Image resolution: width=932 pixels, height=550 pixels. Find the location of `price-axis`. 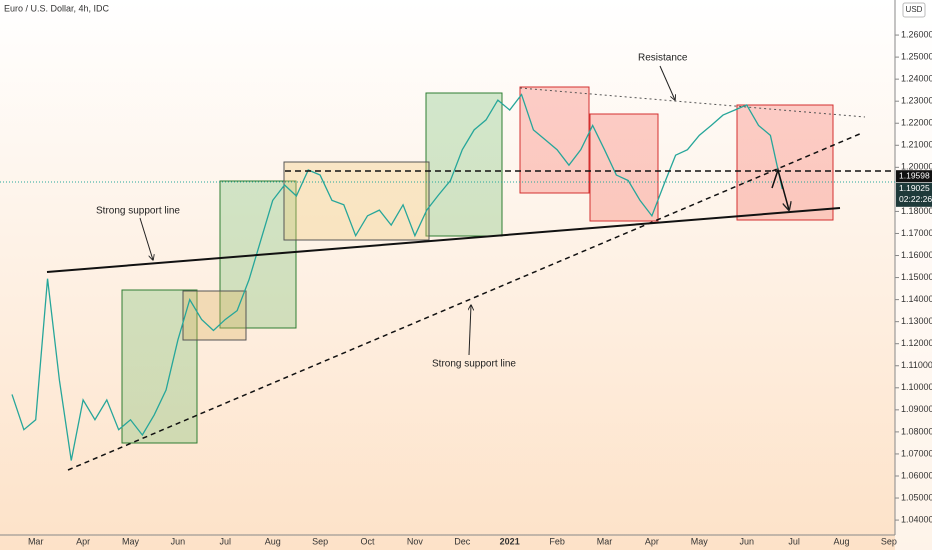

price-axis is located at coordinates (913, 275).